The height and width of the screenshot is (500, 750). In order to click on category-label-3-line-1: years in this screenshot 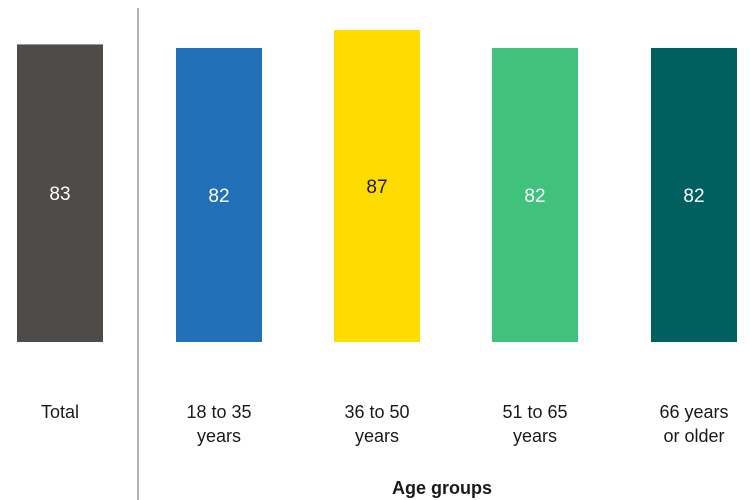, I will do `click(535, 436)`.